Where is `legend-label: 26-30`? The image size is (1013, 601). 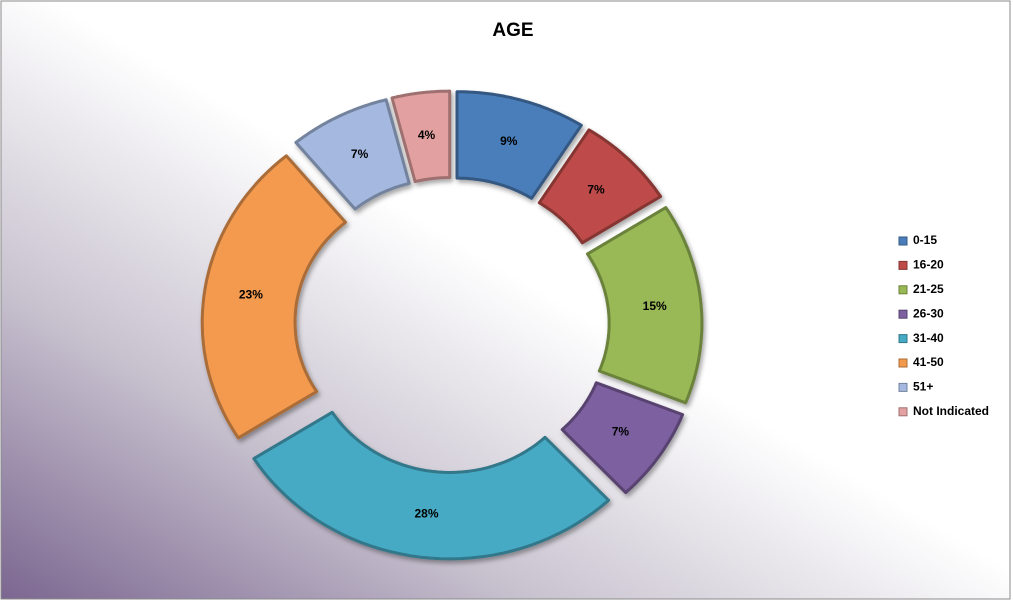
legend-label: 26-30 is located at coordinates (928, 313).